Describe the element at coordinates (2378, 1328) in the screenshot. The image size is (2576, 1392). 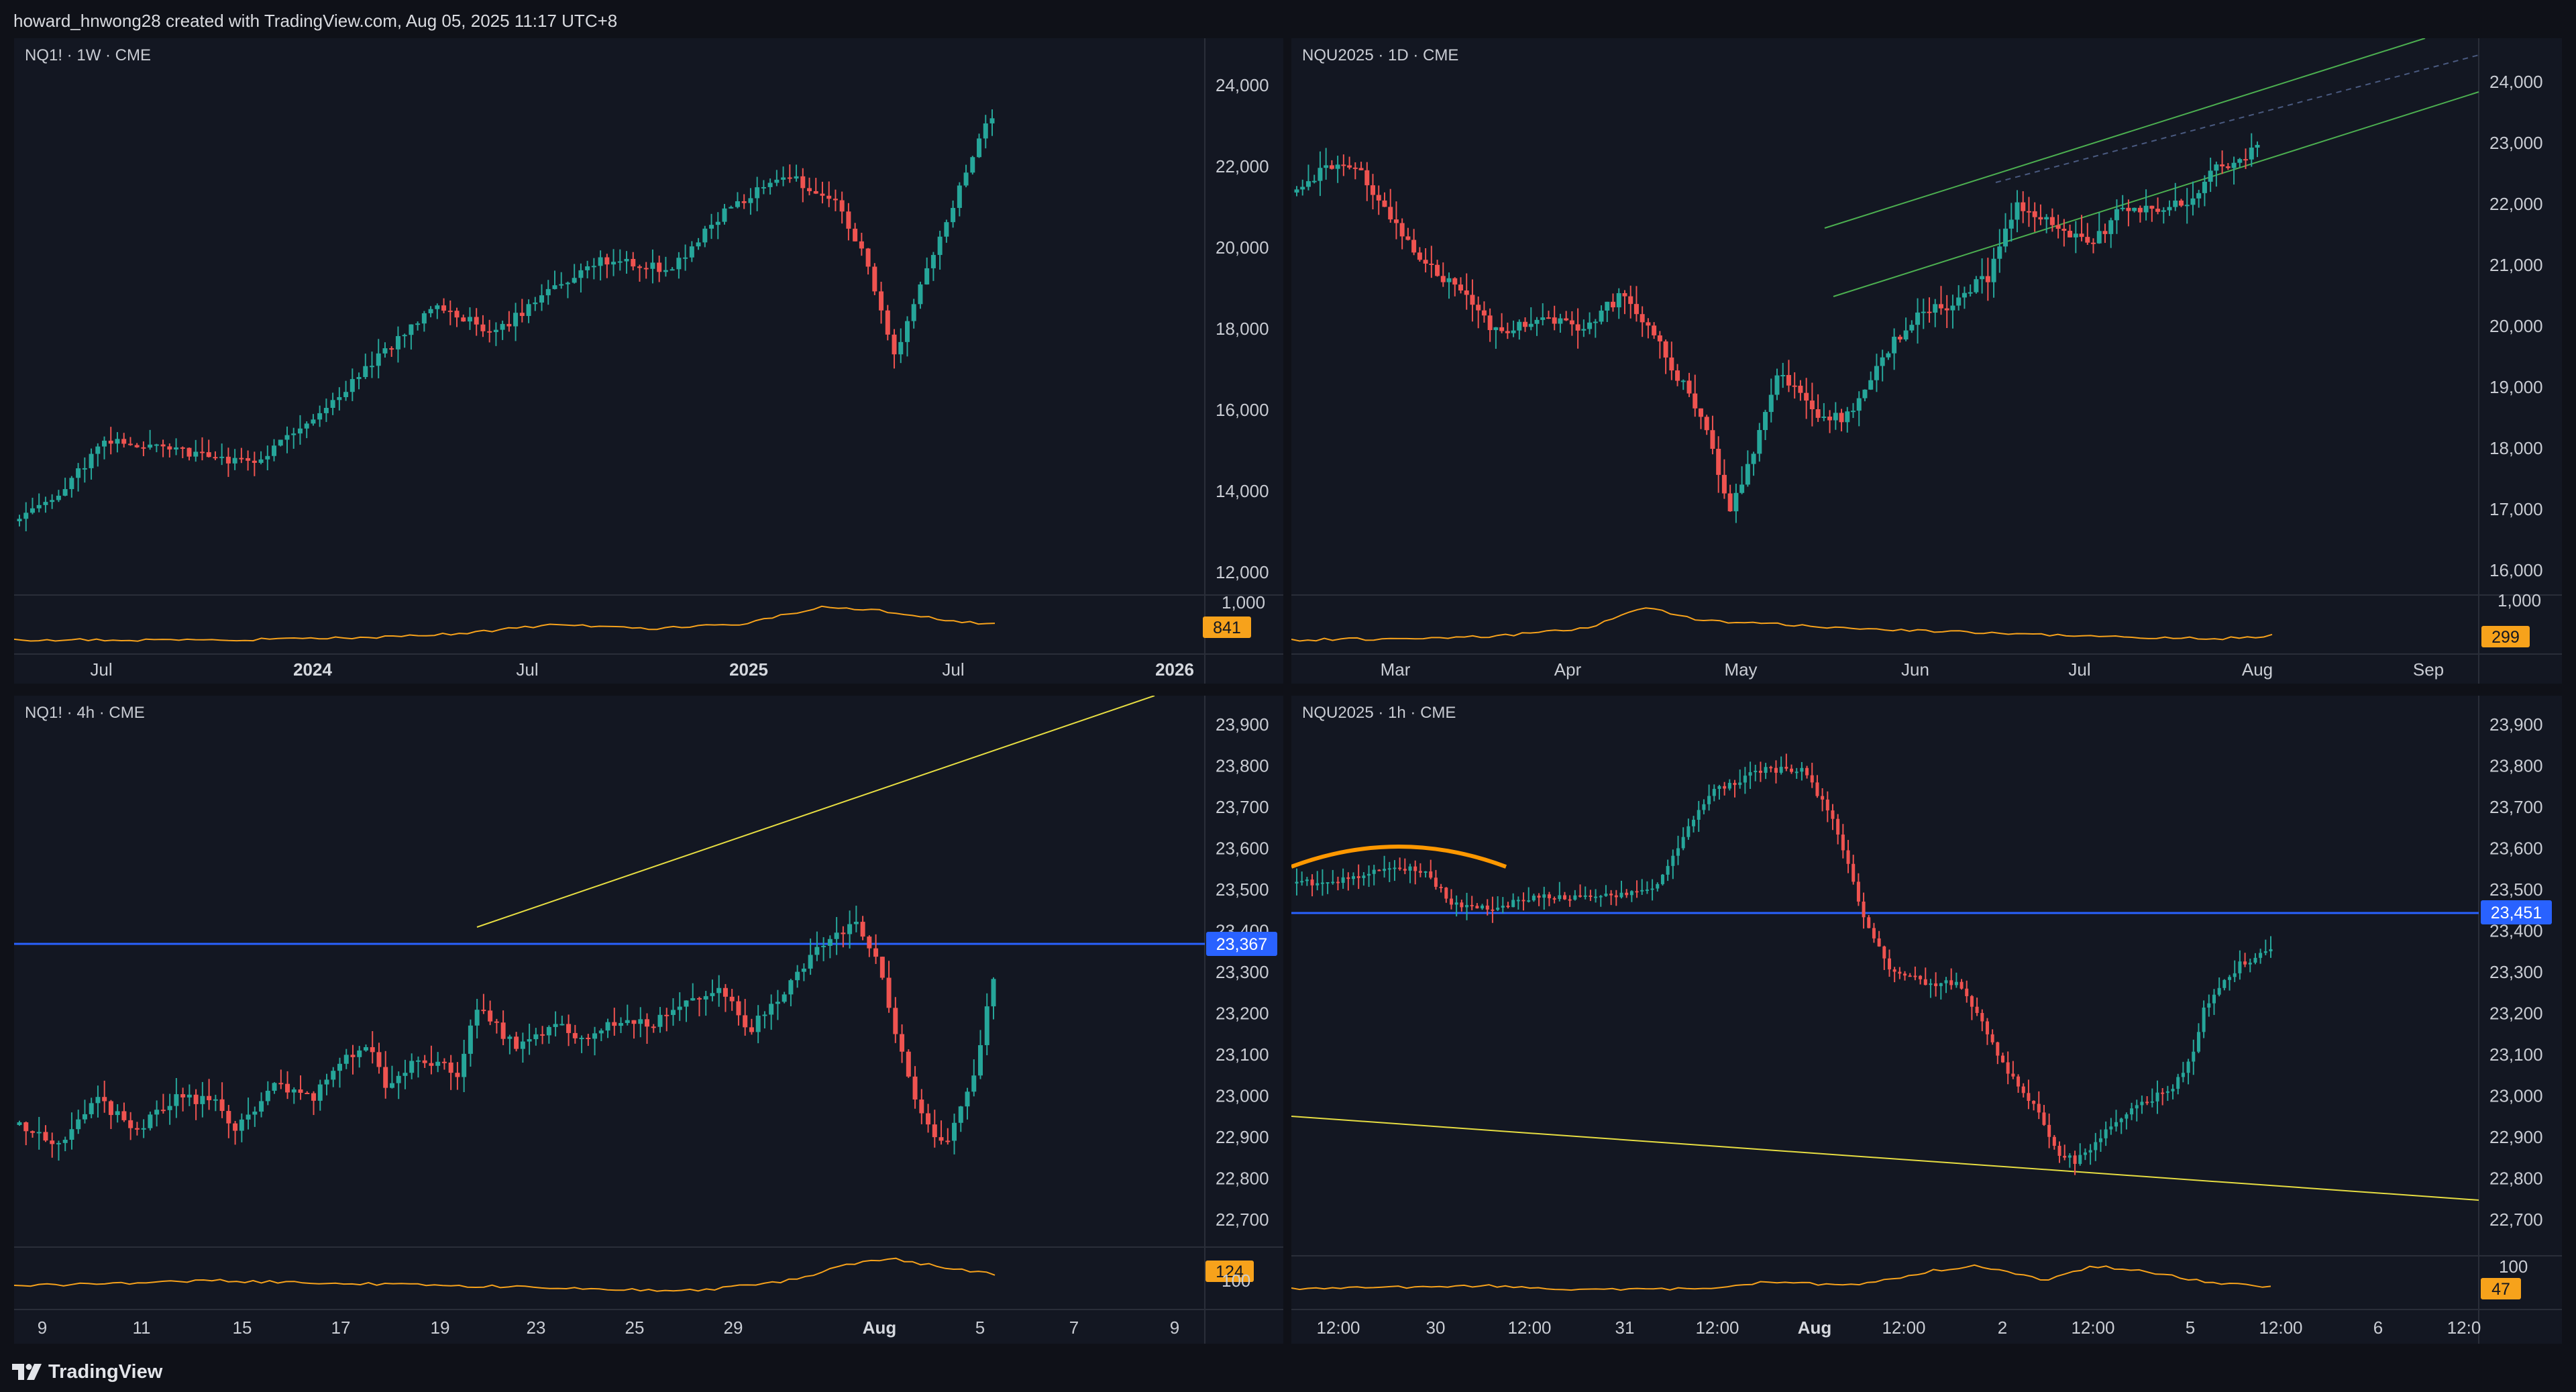
I see `time-axis-label: 6` at that location.